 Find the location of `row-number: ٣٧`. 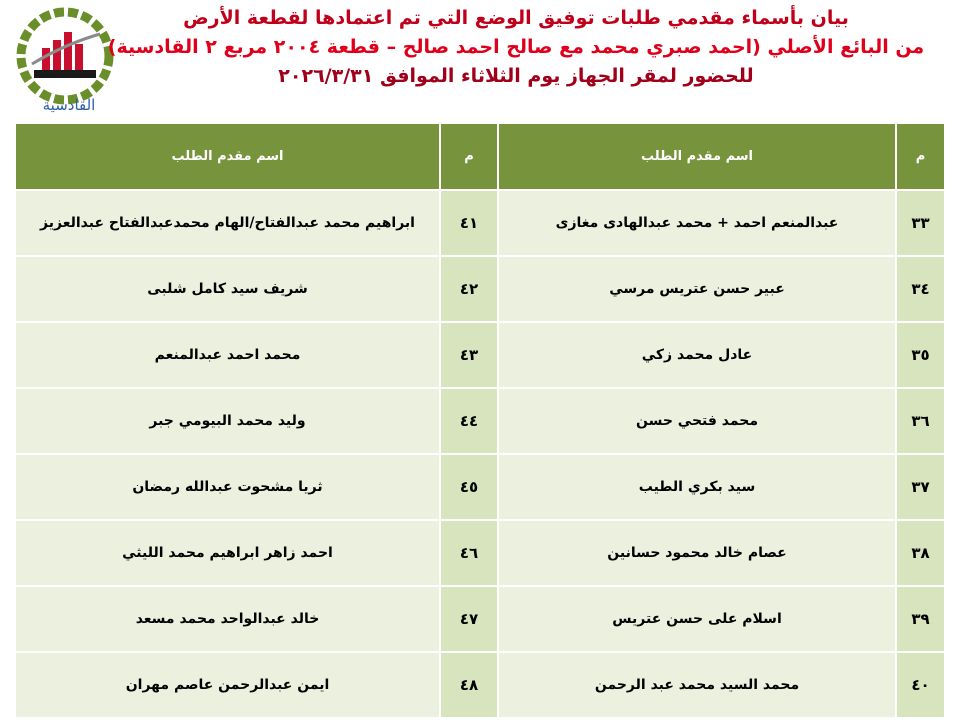

row-number: ٣٧ is located at coordinates (920, 487).